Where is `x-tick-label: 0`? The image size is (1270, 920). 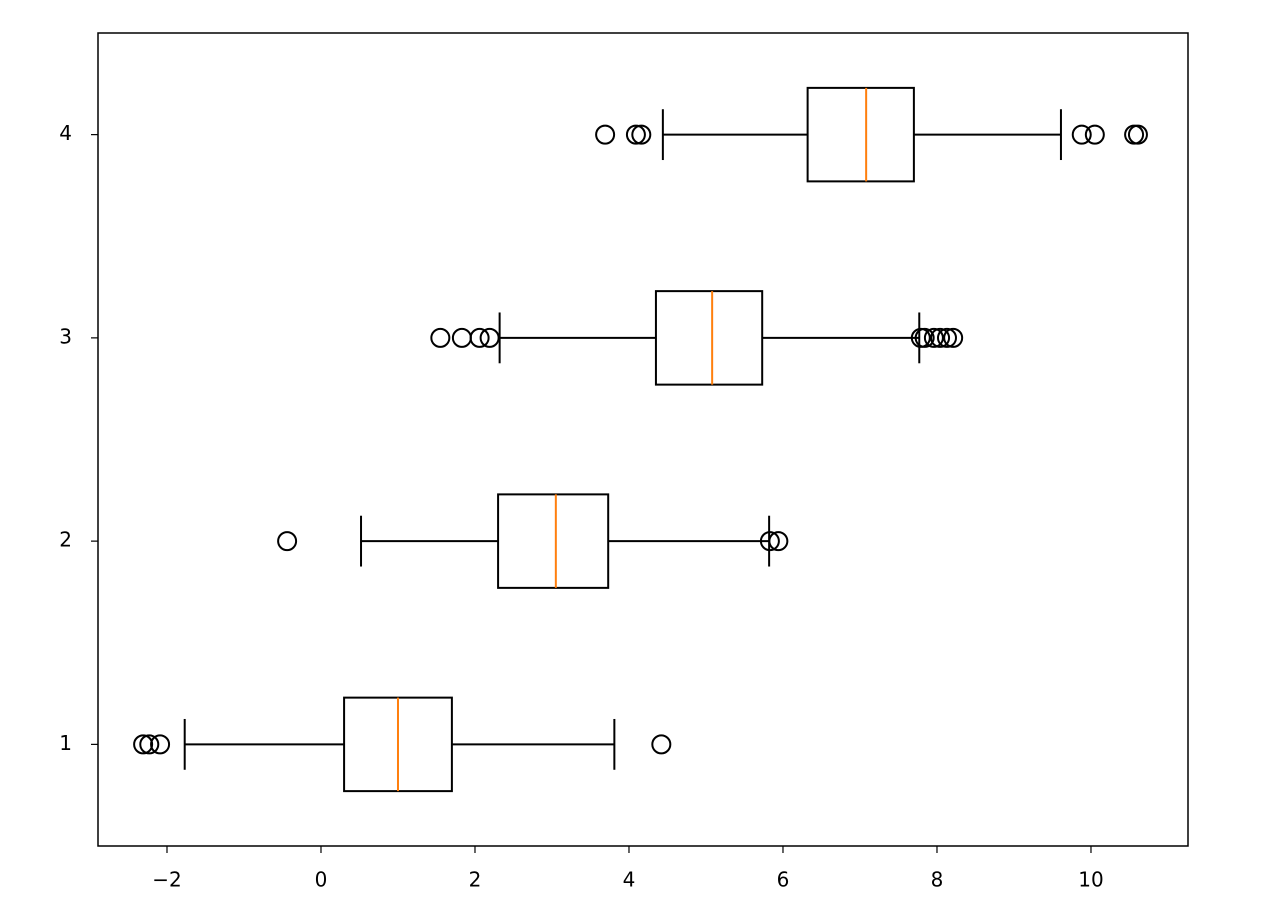
x-tick-label: 0 is located at coordinates (321, 880).